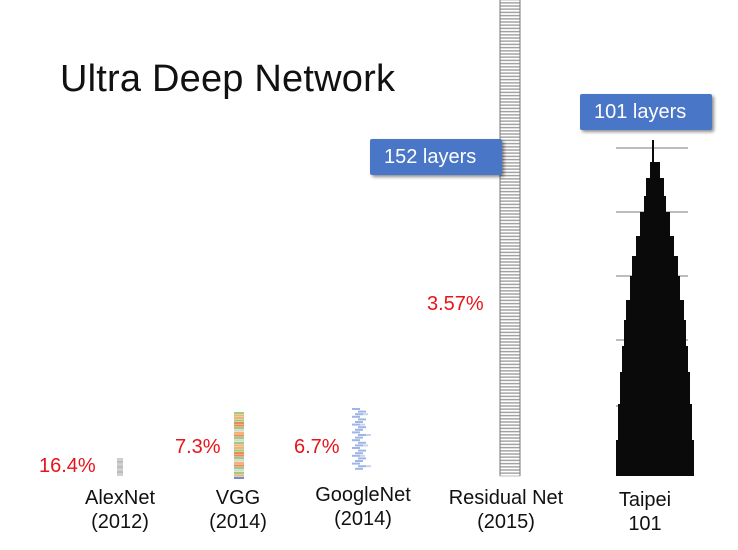 The image size is (738, 550). What do you see at coordinates (510, 238) in the screenshot?
I see `resnet-stack` at bounding box center [510, 238].